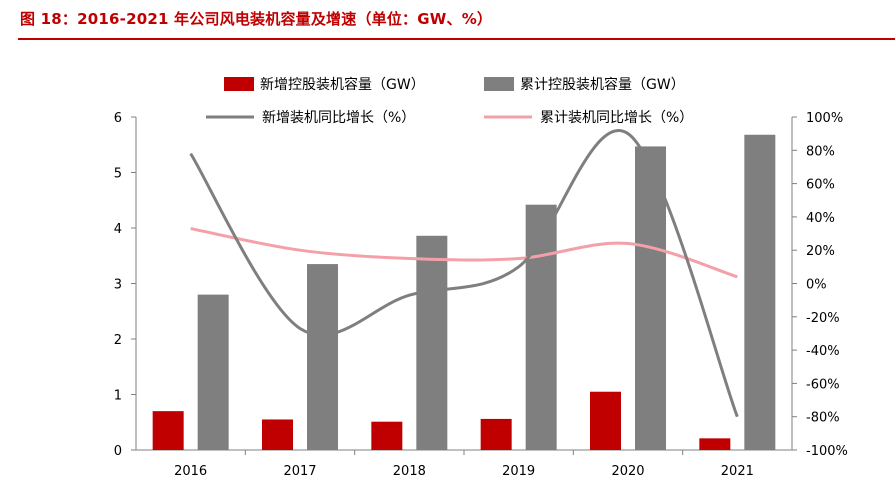  What do you see at coordinates (190, 471) in the screenshot?
I see `x-tick-label: 2016` at bounding box center [190, 471].